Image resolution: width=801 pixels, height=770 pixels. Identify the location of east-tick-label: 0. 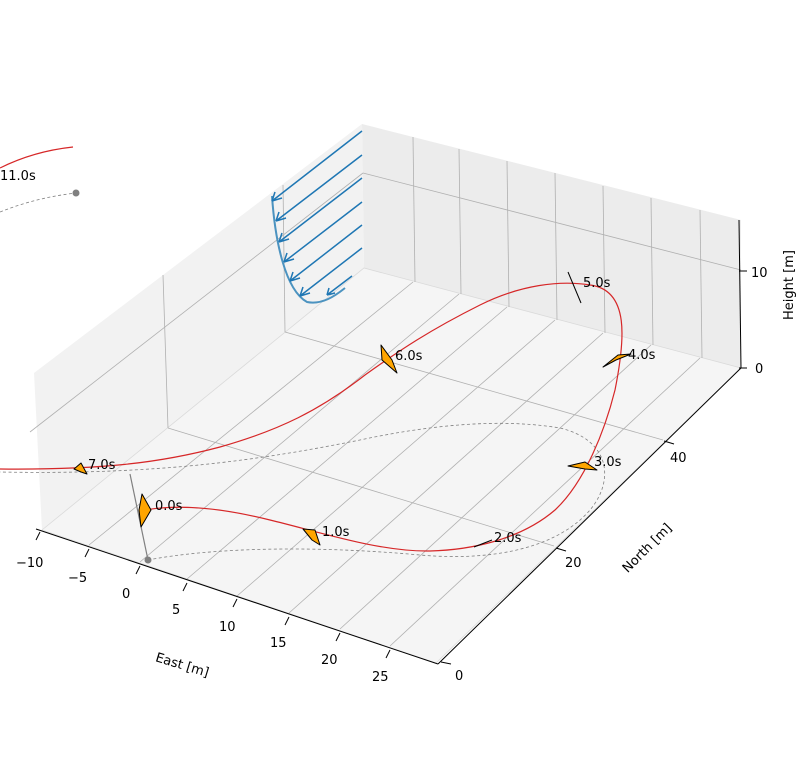
(126, 594).